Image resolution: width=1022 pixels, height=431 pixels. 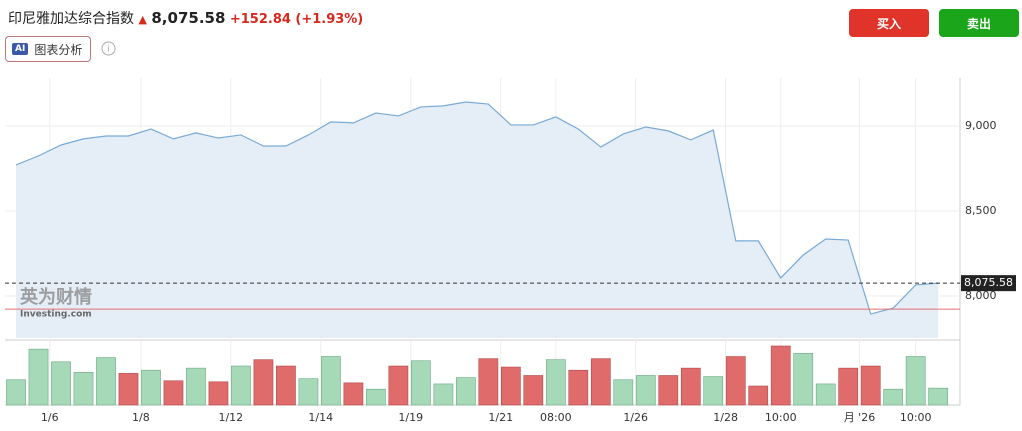 I want to click on x-tick-label: 1/28, so click(x=725, y=417).